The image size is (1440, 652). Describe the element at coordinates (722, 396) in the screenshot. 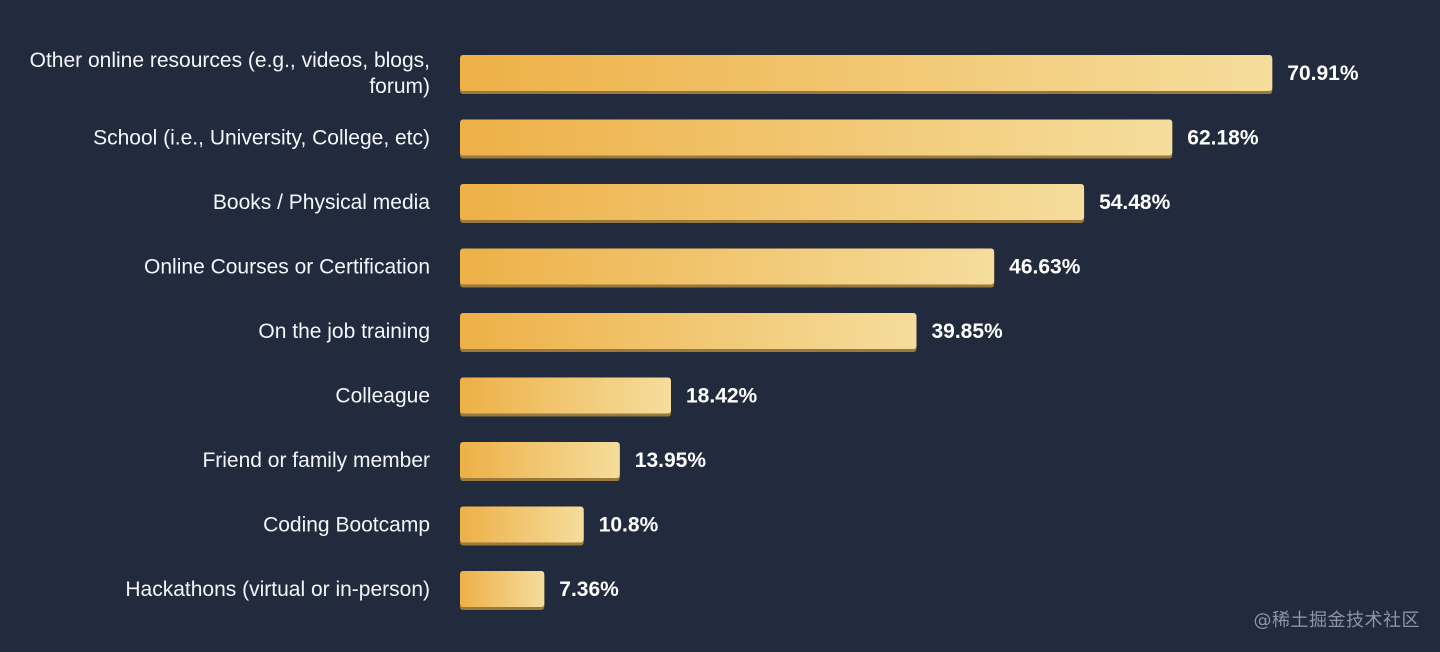

I see `value-label: 18.42%` at that location.